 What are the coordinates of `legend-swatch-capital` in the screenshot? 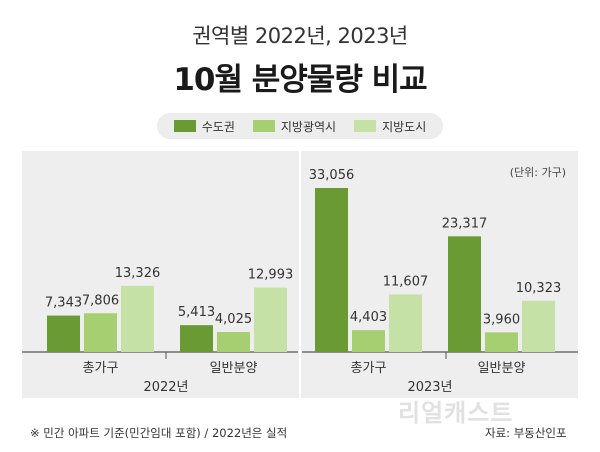 It's located at (184, 126).